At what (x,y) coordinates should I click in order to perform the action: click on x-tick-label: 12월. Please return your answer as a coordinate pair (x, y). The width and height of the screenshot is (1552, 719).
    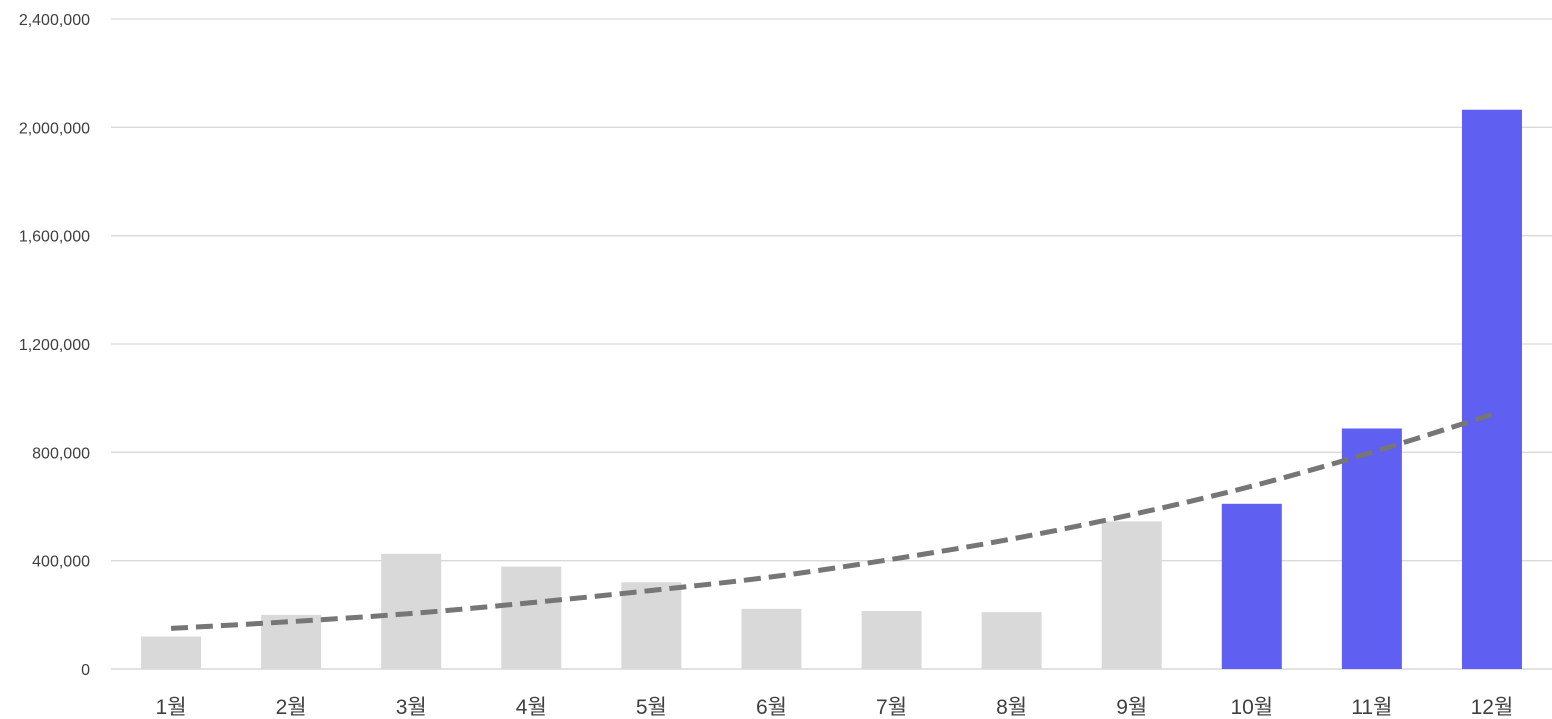
    Looking at the image, I should click on (1492, 707).